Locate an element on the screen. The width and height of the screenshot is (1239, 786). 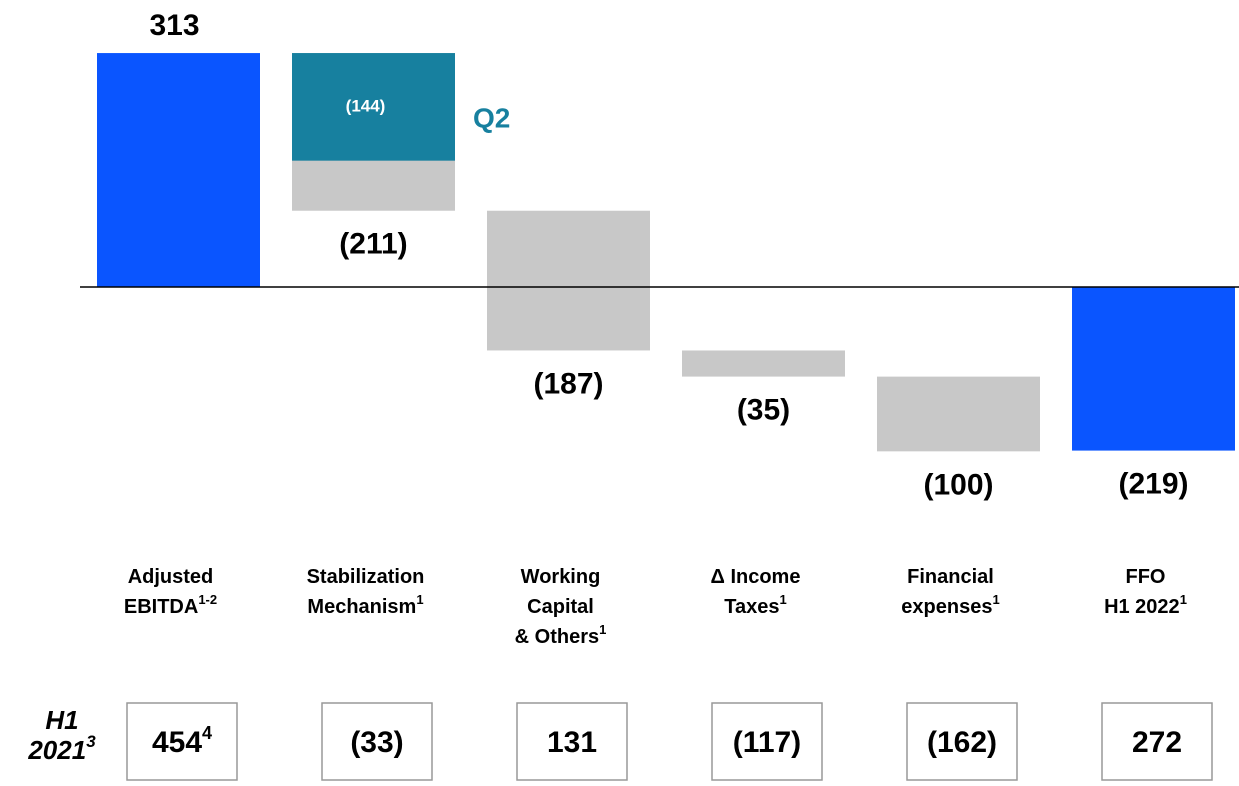
comparison-label: H1 is located at coordinates (61, 720).